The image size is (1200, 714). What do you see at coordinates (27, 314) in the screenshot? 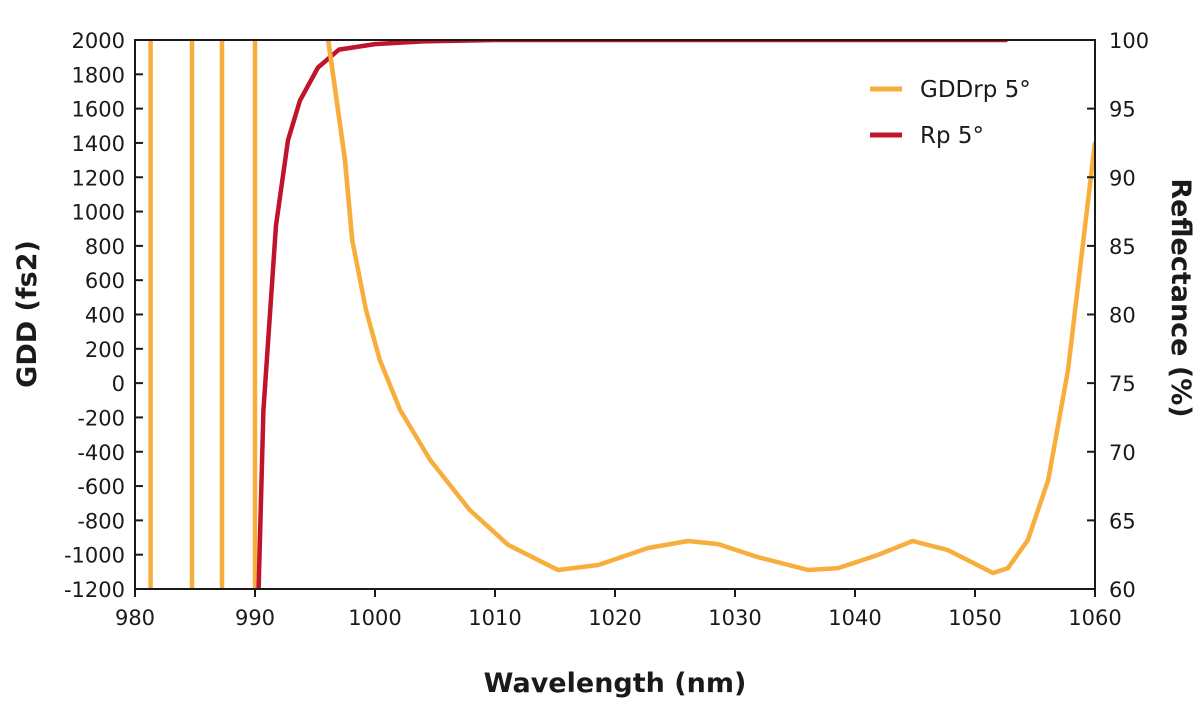
I see `y-axis-left-title: GDD (fs2)` at bounding box center [27, 314].